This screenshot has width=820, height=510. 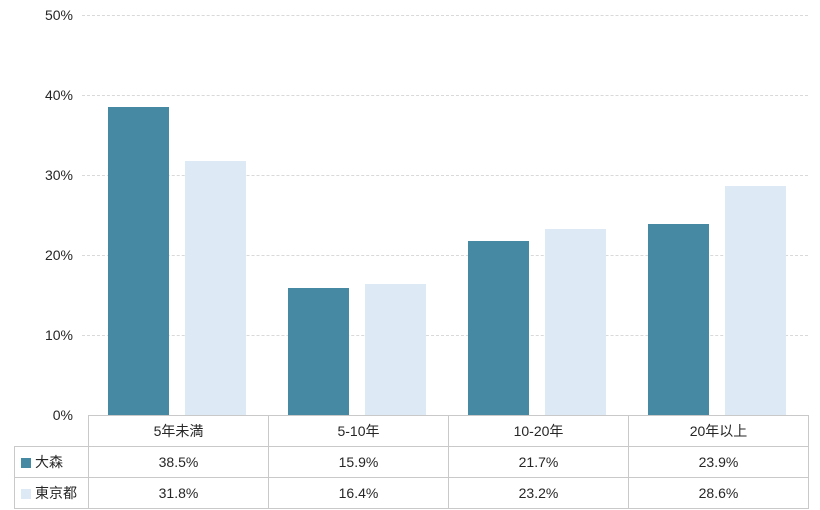 What do you see at coordinates (445, 15) in the screenshot?
I see `gridline-50pct` at bounding box center [445, 15].